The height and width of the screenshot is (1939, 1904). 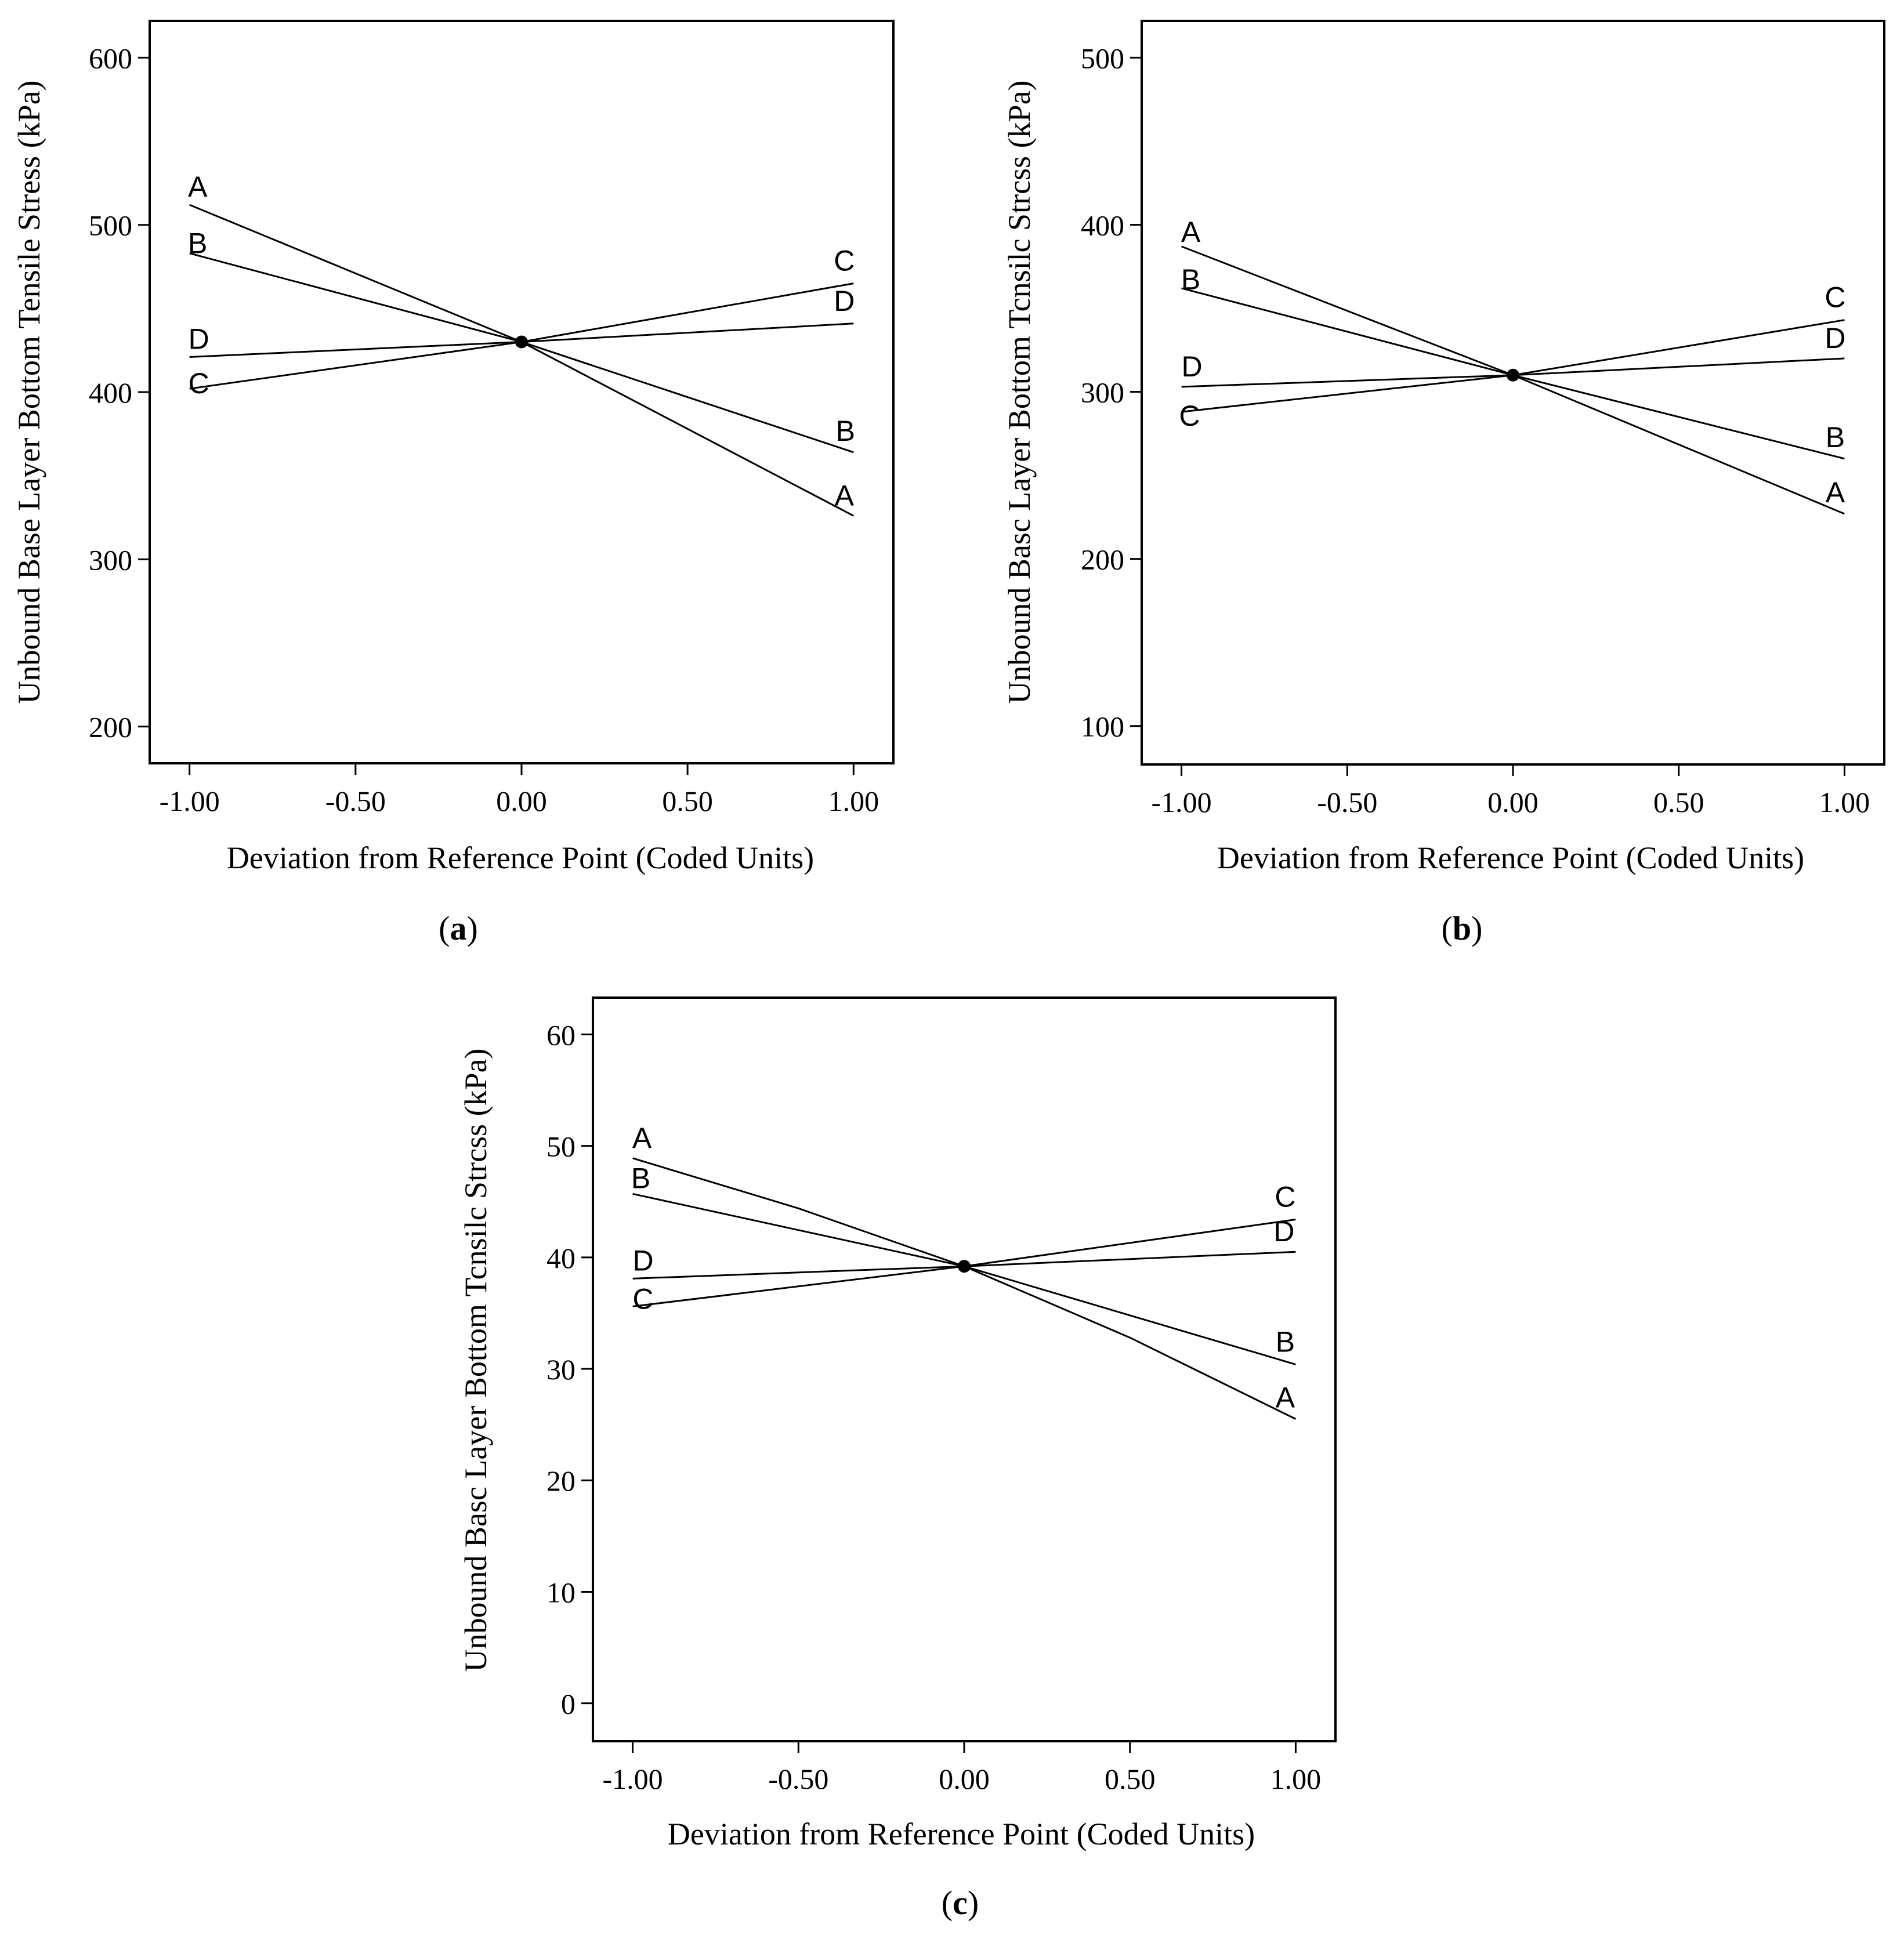 I want to click on series-line-c, so click(x=1513, y=366).